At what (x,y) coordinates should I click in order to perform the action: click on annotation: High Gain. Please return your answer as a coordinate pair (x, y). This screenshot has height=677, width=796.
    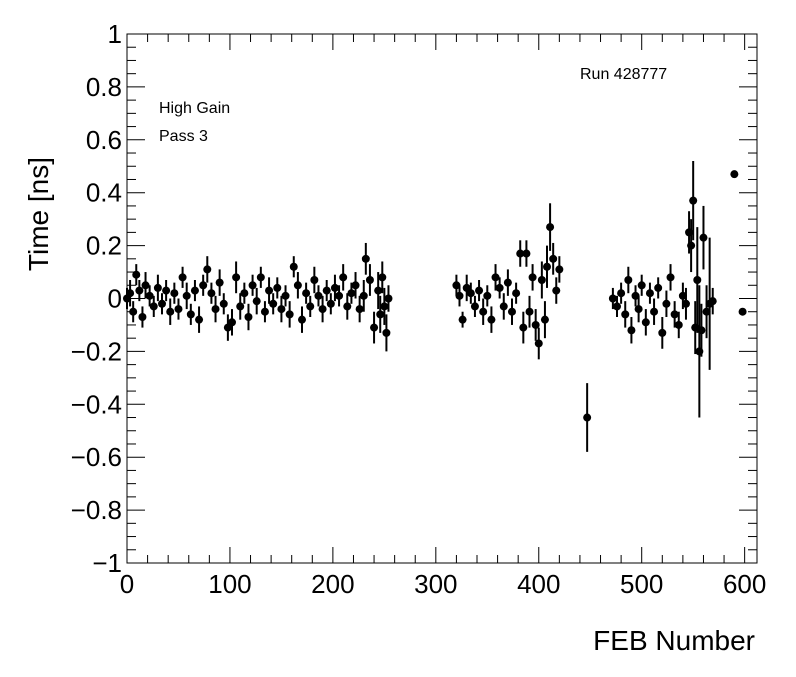
    Looking at the image, I should click on (194, 108).